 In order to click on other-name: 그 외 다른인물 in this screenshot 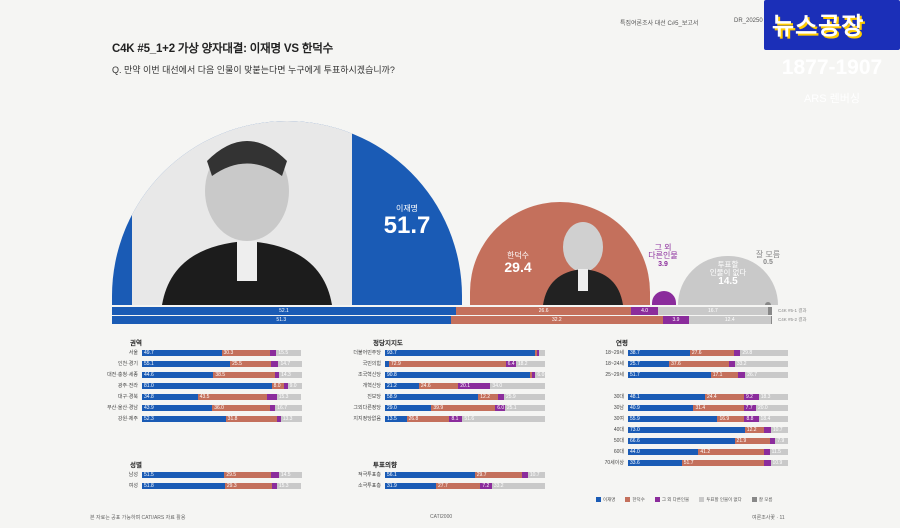, I will do `click(663, 252)`.